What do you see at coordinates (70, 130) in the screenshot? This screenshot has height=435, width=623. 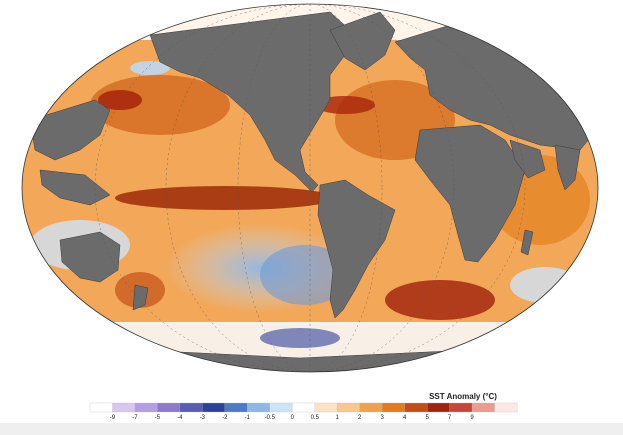 I see `land-east-asia` at bounding box center [70, 130].